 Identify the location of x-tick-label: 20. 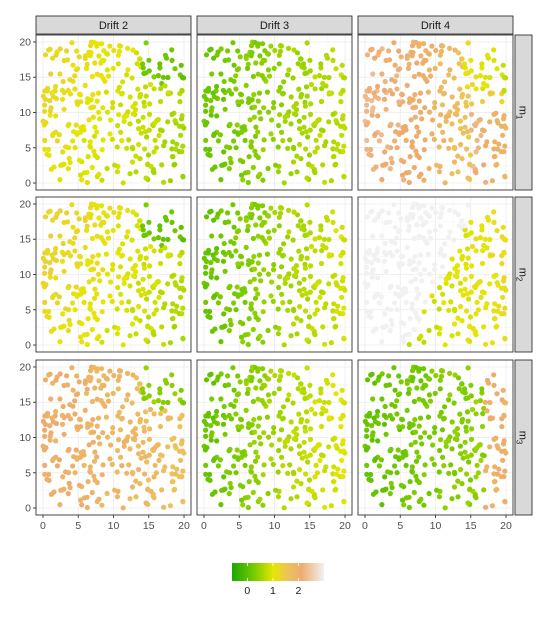
(506, 526).